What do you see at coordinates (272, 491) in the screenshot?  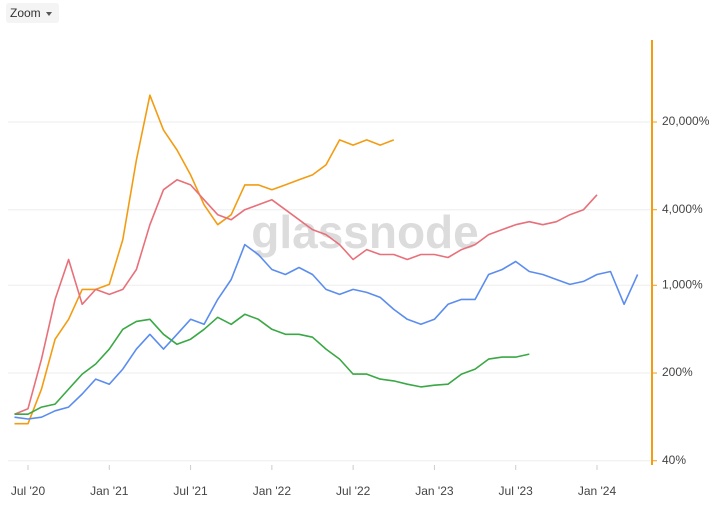 I see `x-tick-label: Jan '22` at bounding box center [272, 491].